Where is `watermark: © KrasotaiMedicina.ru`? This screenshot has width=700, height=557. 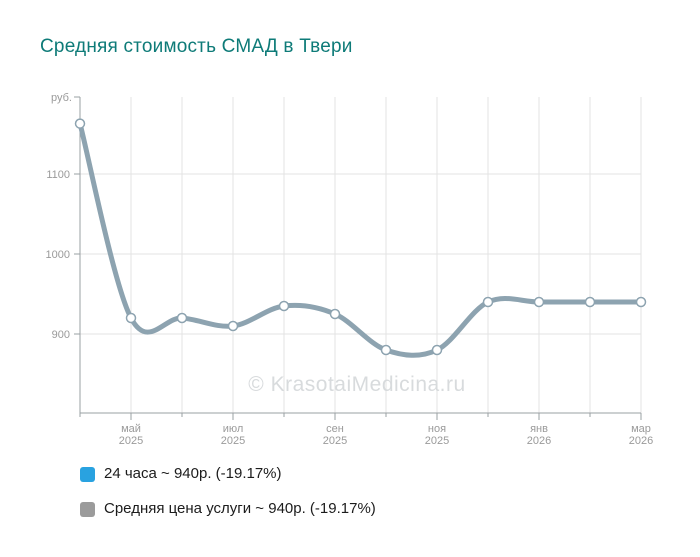 watermark: © KrasotaiMedicina.ru is located at coordinates (356, 384).